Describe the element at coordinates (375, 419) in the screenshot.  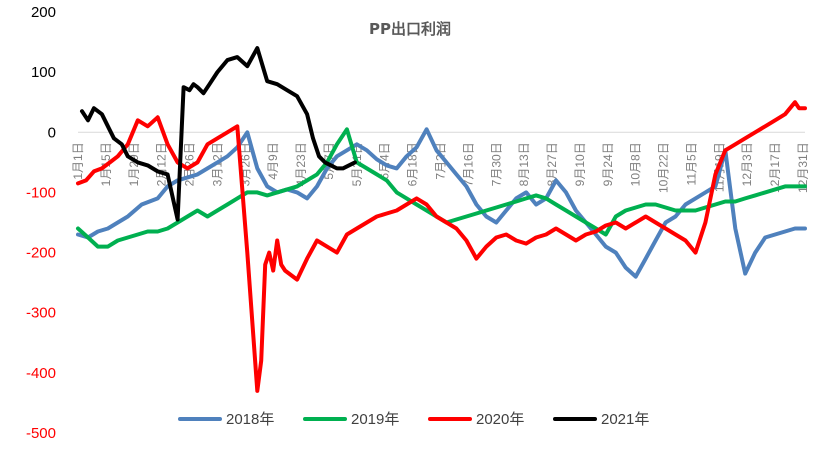
I see `legend-label: 2019年` at that location.